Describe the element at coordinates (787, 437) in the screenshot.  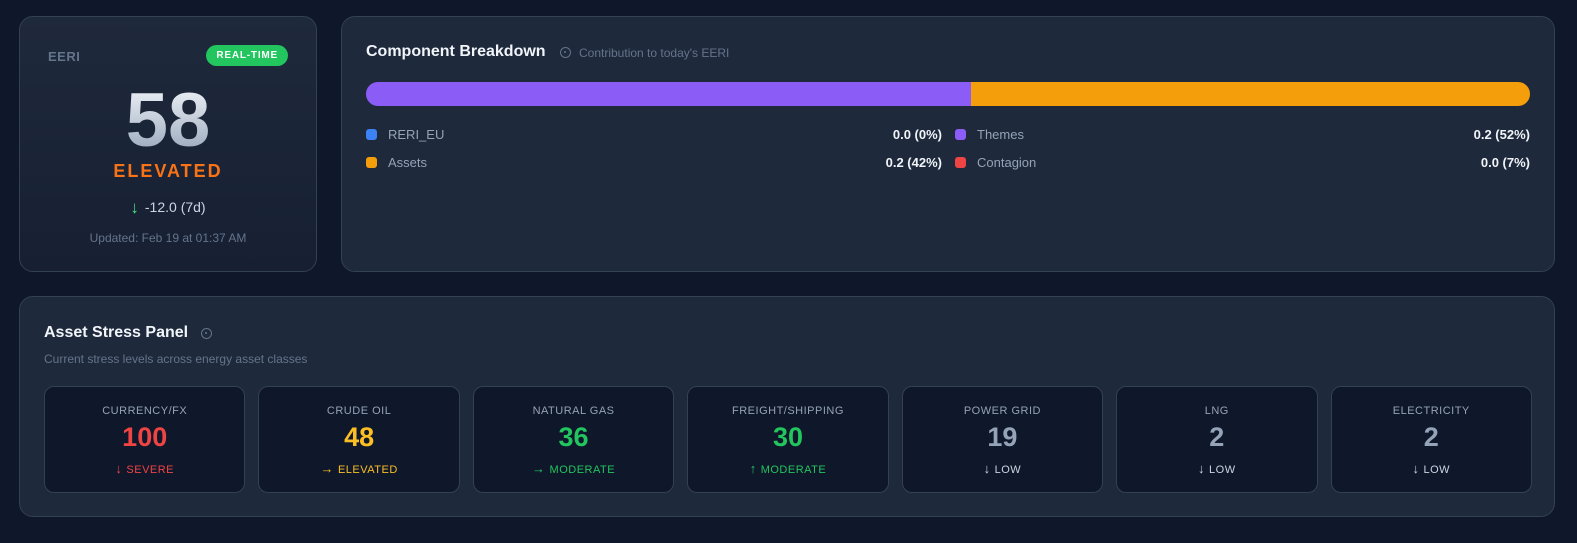
I see `tile-value: 30` at that location.